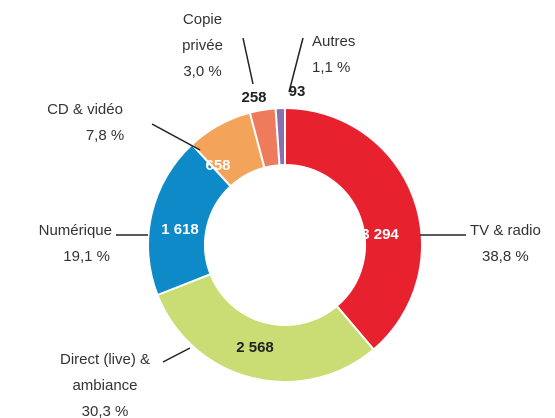 The width and height of the screenshot is (555, 418). What do you see at coordinates (202, 32) in the screenshot?
I see `category-label: Copie privée` at bounding box center [202, 32].